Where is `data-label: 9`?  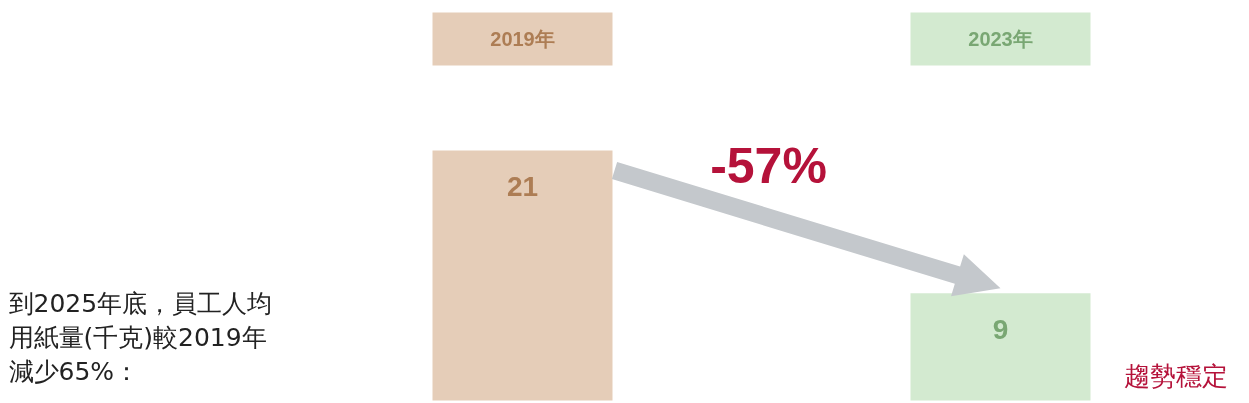
data-label: 9 is located at coordinates (1000, 329).